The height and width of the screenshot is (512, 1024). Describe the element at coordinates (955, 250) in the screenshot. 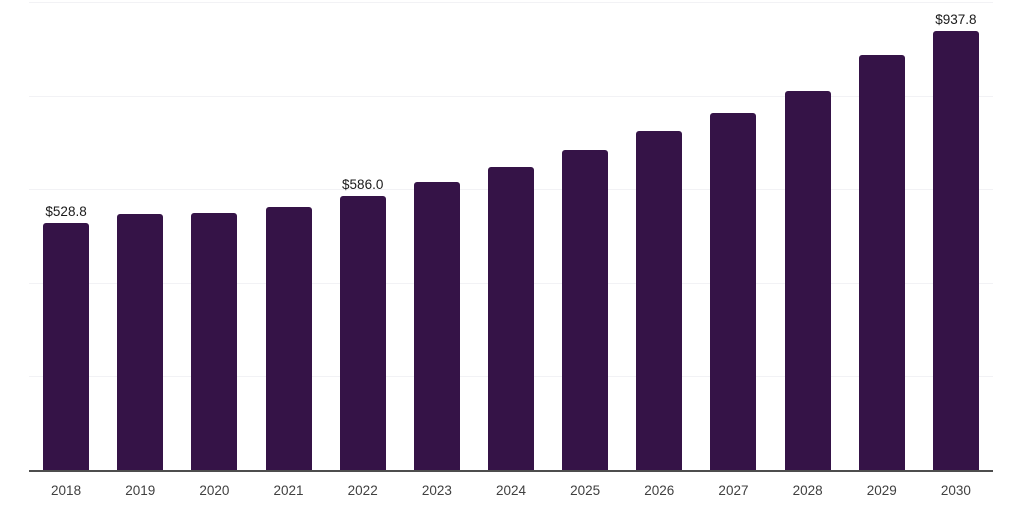

I see `bar-2030` at that location.